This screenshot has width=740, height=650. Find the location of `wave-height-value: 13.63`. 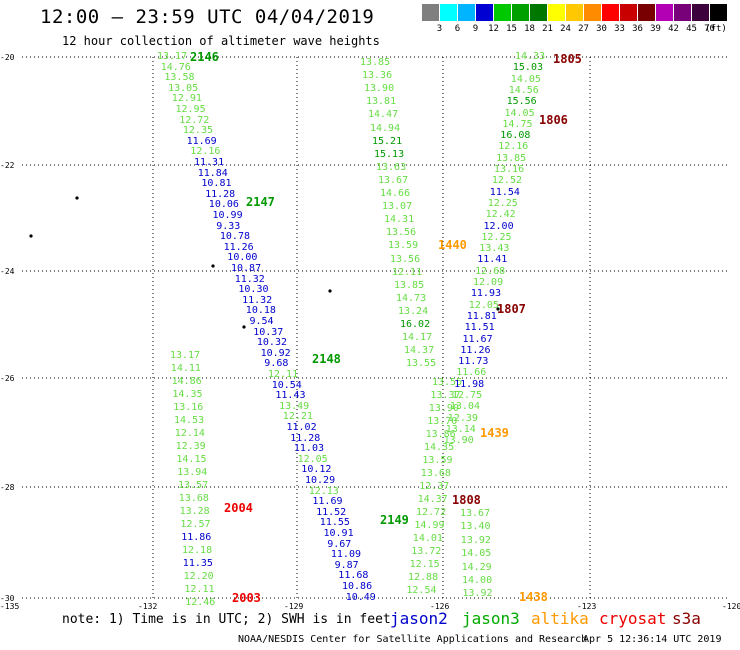

wave-height-value: 13.63 is located at coordinates (391, 167).